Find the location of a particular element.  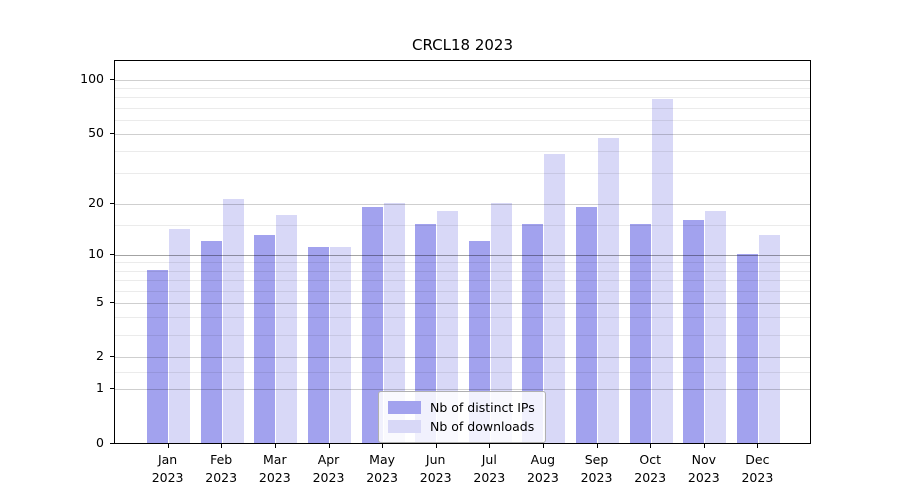

y-tick-label: 50 is located at coordinates (96, 132).